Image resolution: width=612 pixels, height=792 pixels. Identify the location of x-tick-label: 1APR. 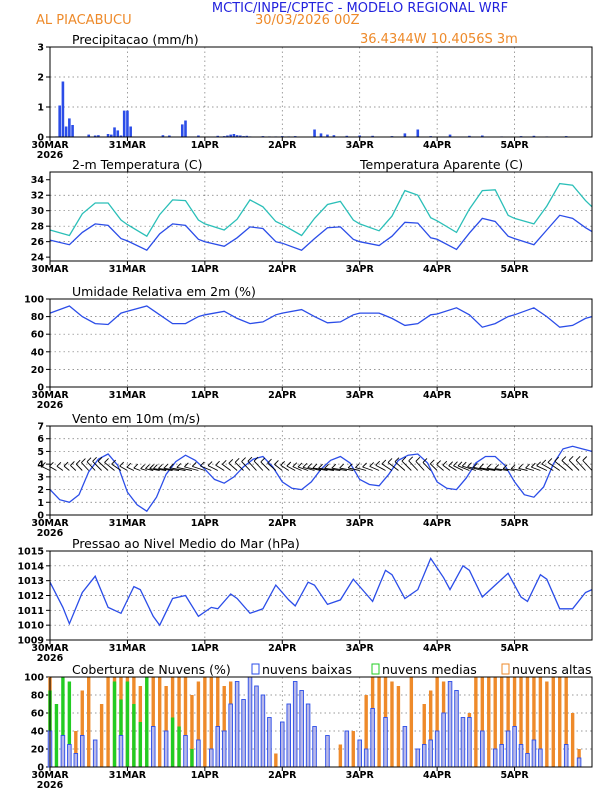
(205, 775).